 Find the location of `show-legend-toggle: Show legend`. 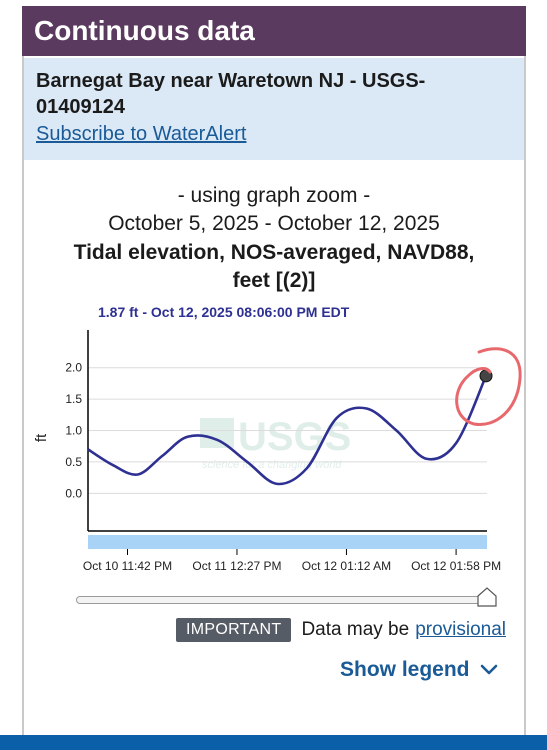

show-legend-toggle: Show legend is located at coordinates (419, 670).